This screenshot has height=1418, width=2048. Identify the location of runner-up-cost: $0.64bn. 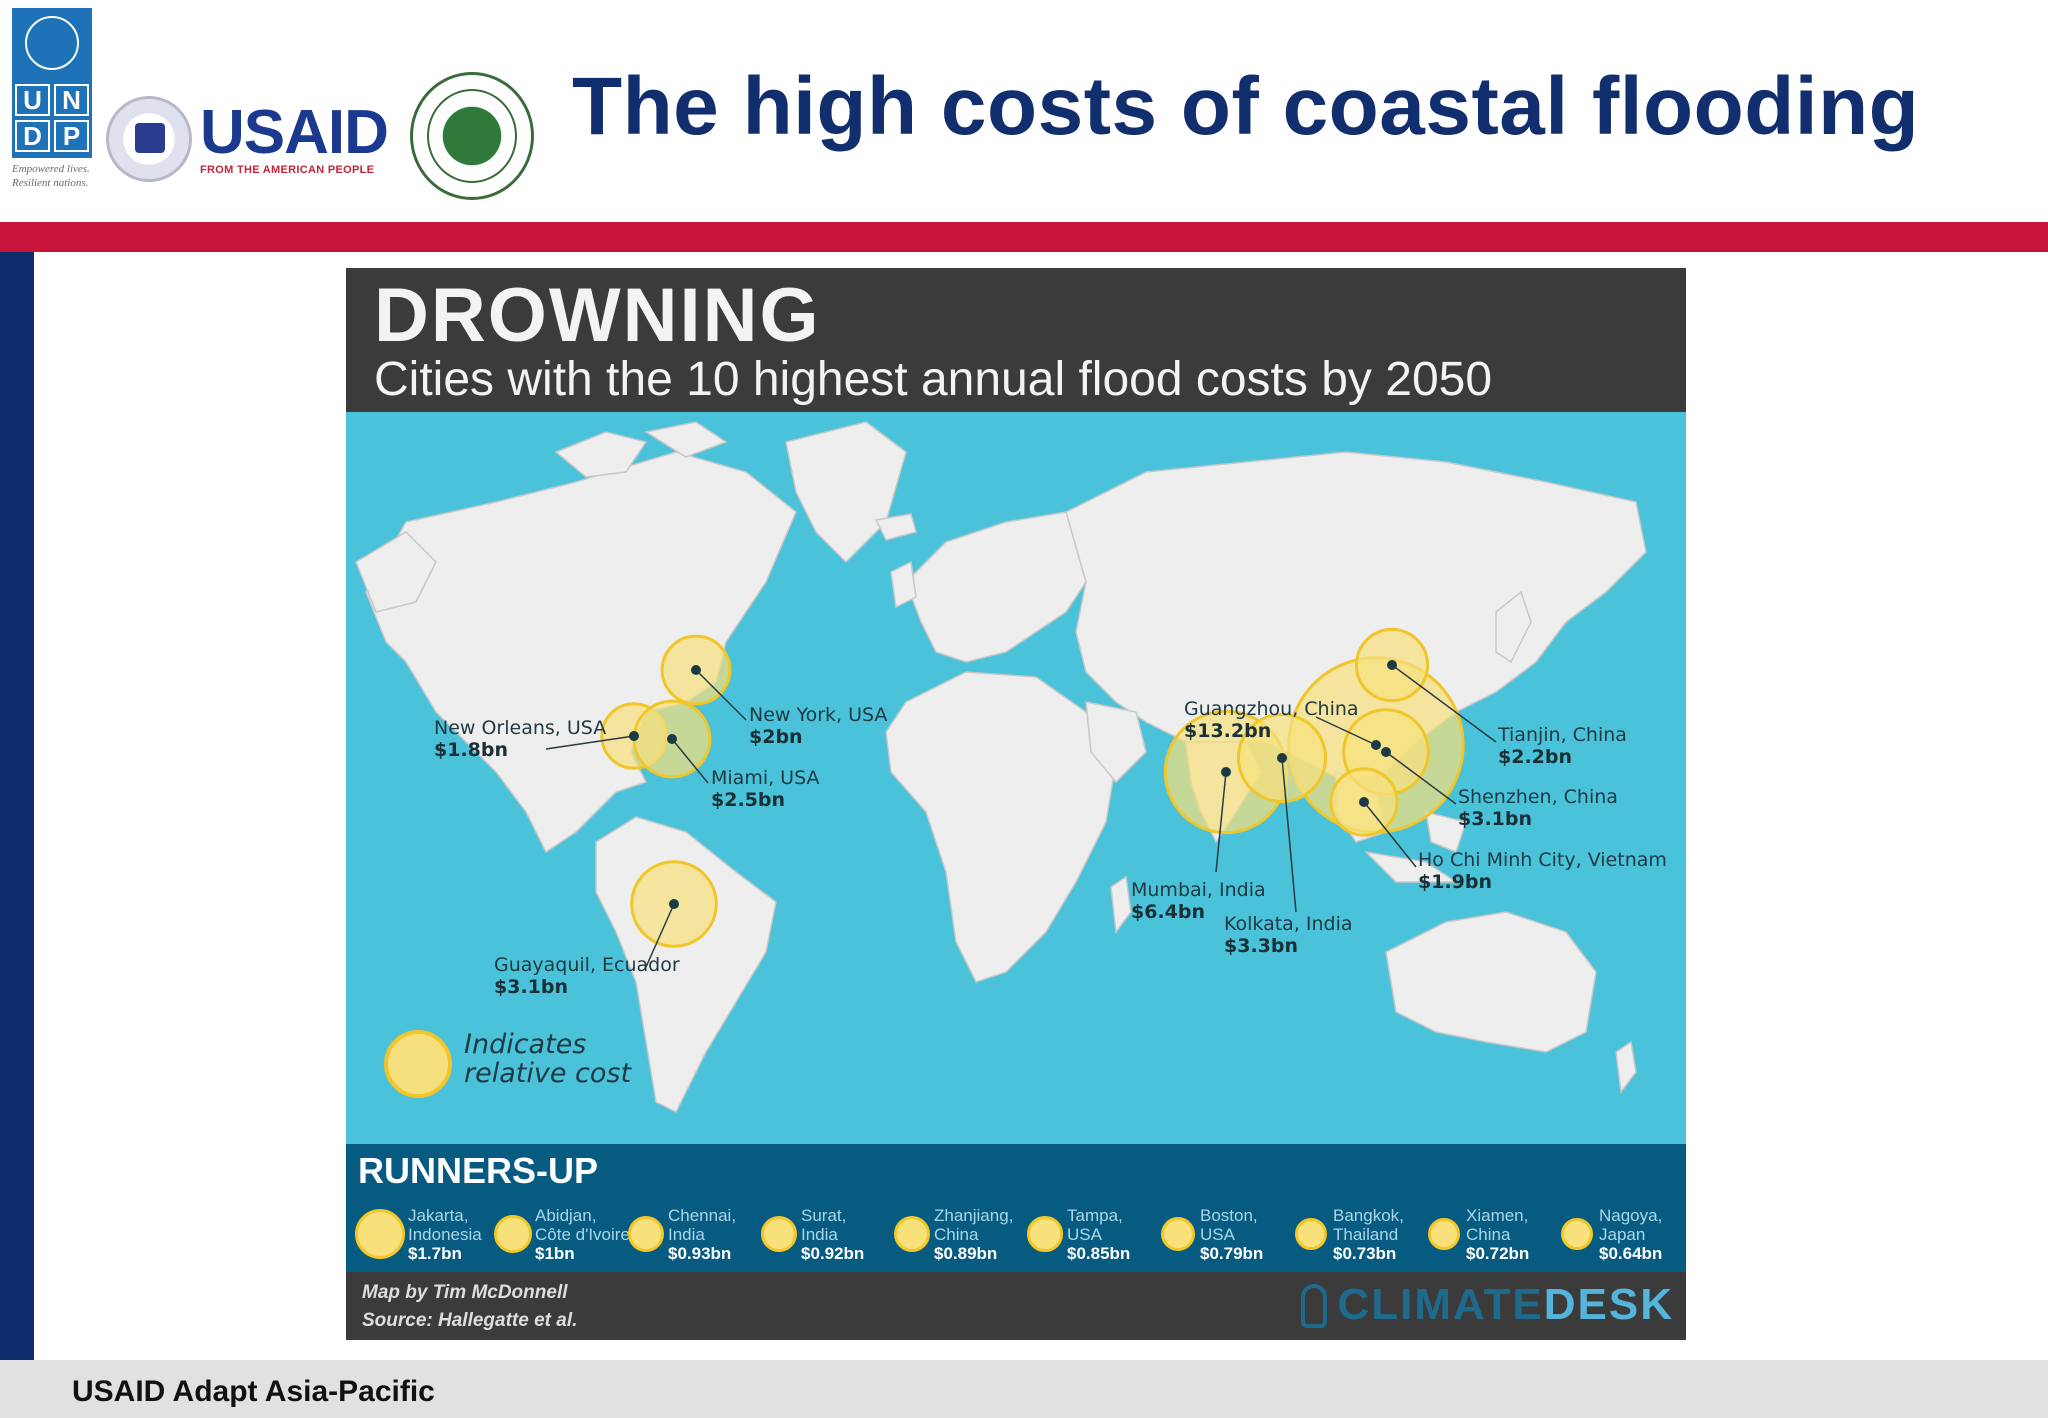
(1631, 1253).